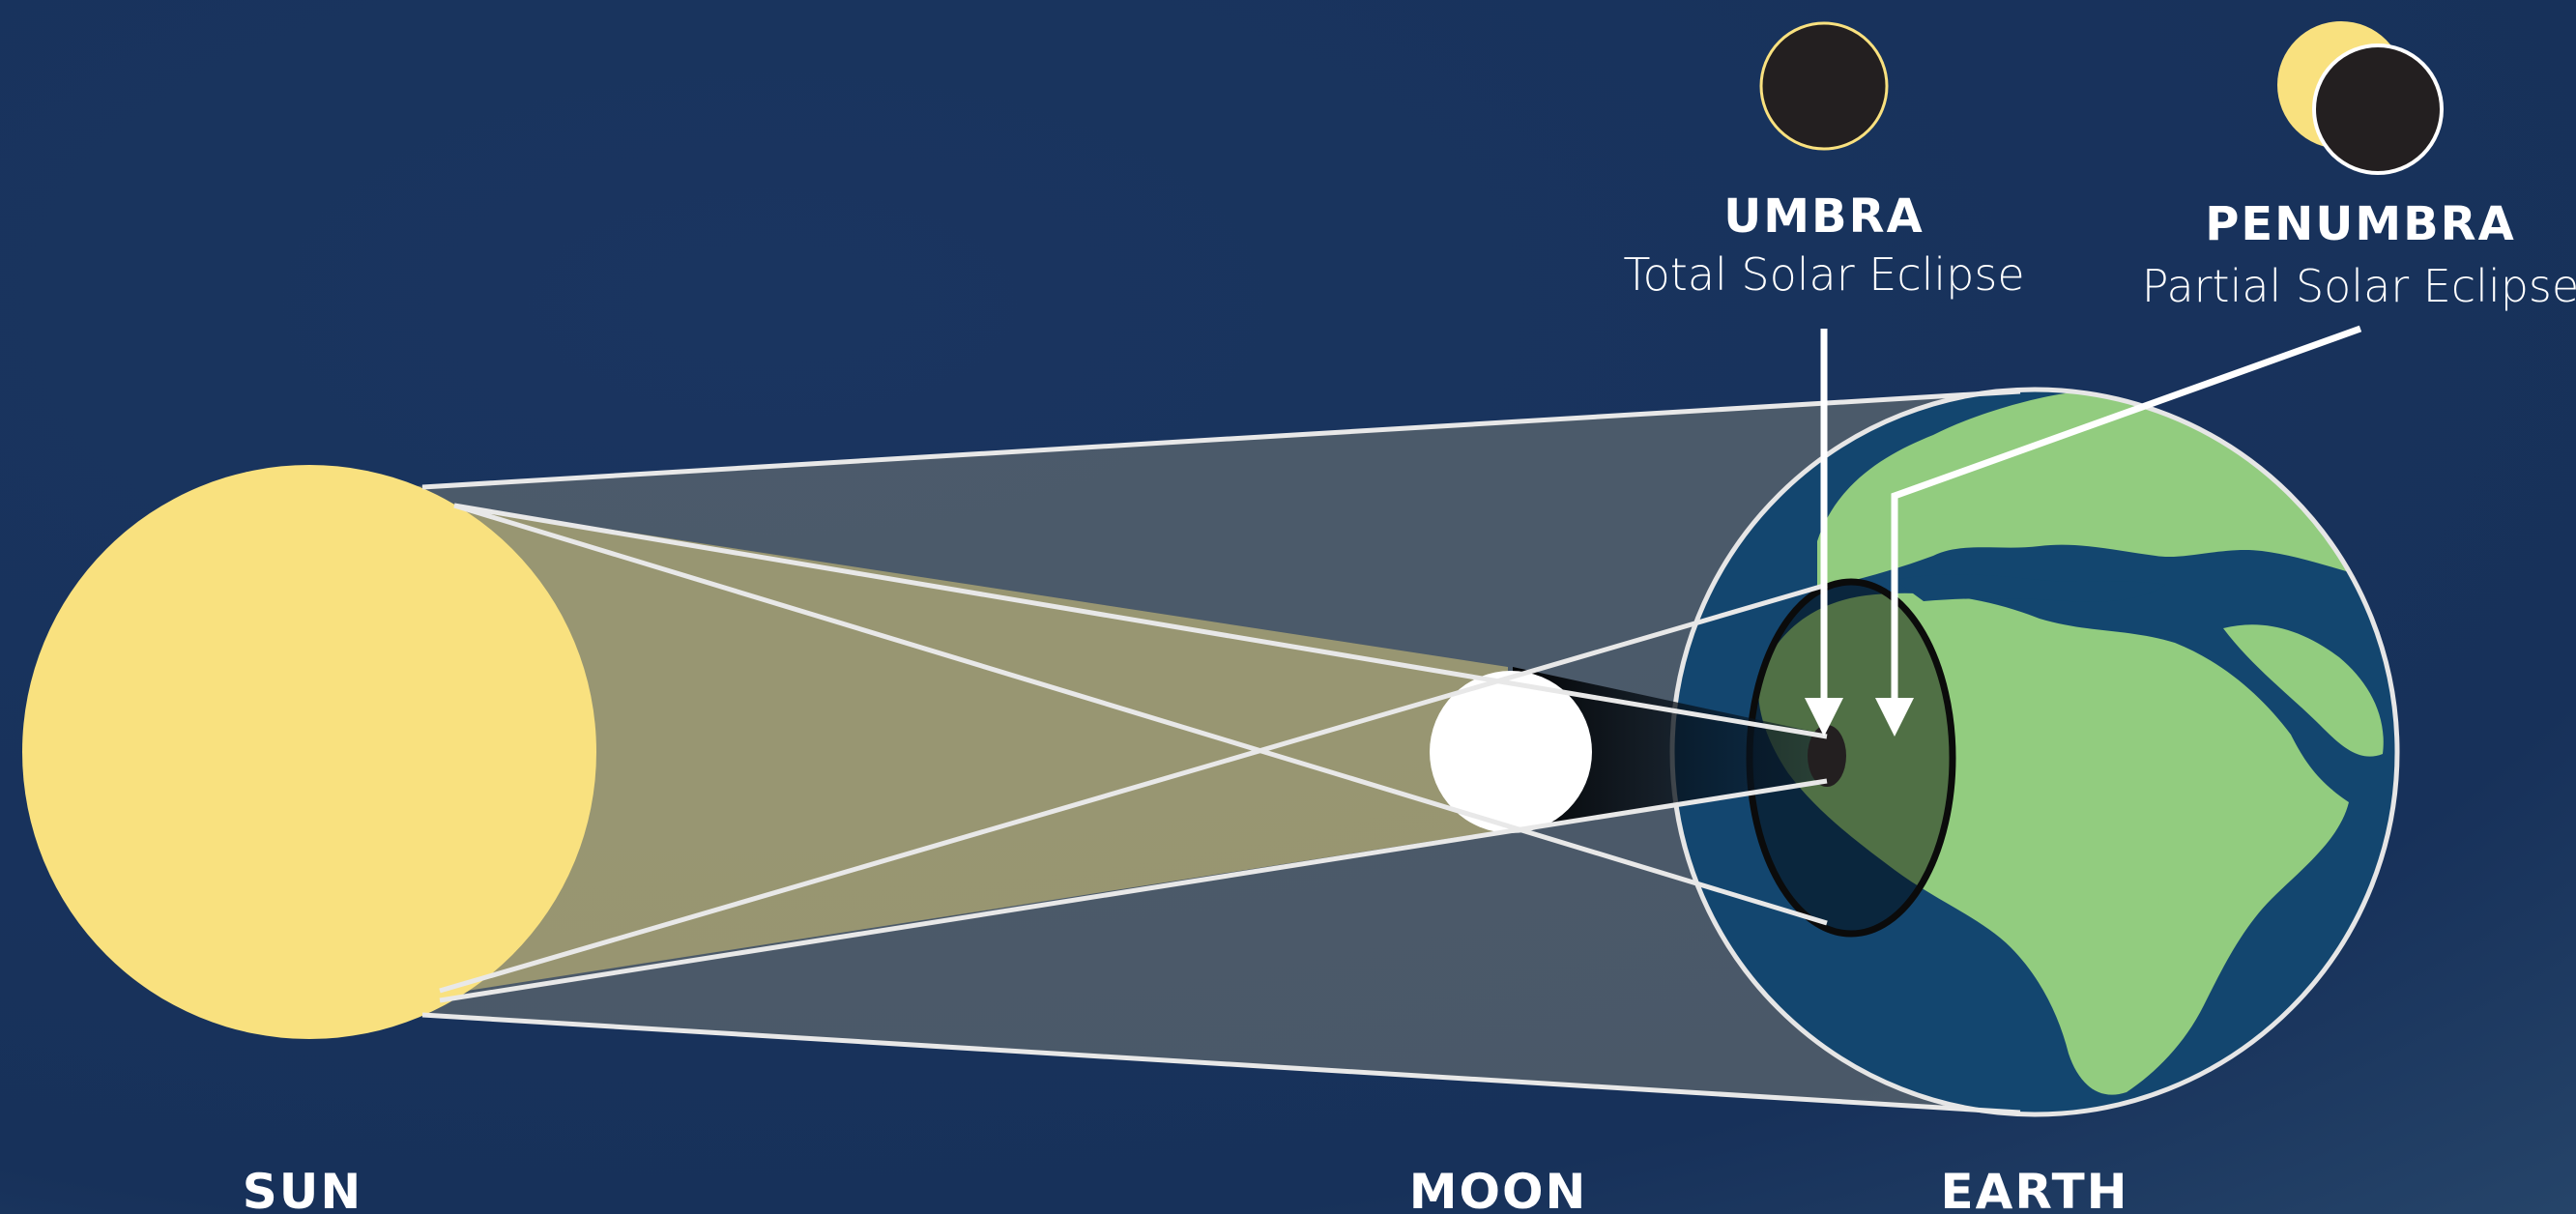 This screenshot has height=1214, width=2576. I want to click on moon-label: MOON, so click(1498, 1189).